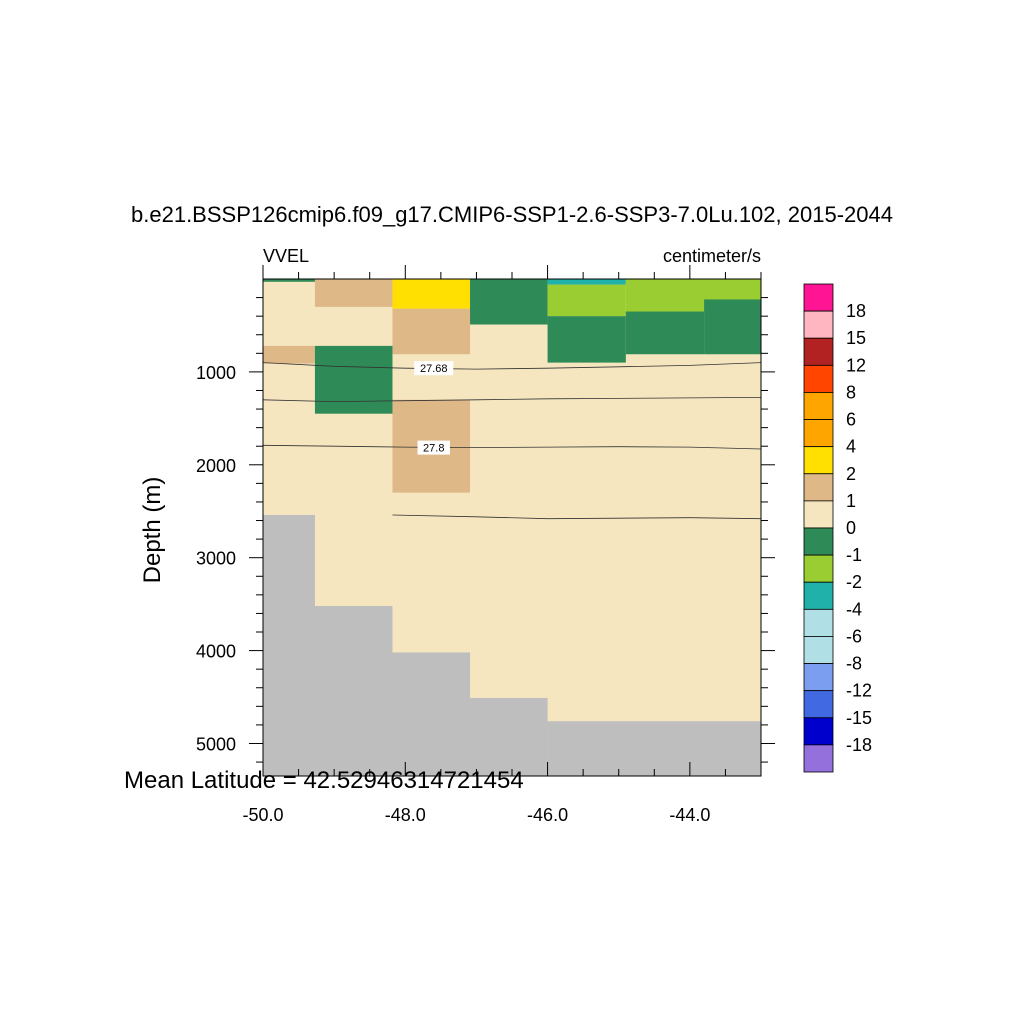 The image size is (1024, 1024). What do you see at coordinates (689, 815) in the screenshot?
I see `x-tick-label: -44.0` at bounding box center [689, 815].